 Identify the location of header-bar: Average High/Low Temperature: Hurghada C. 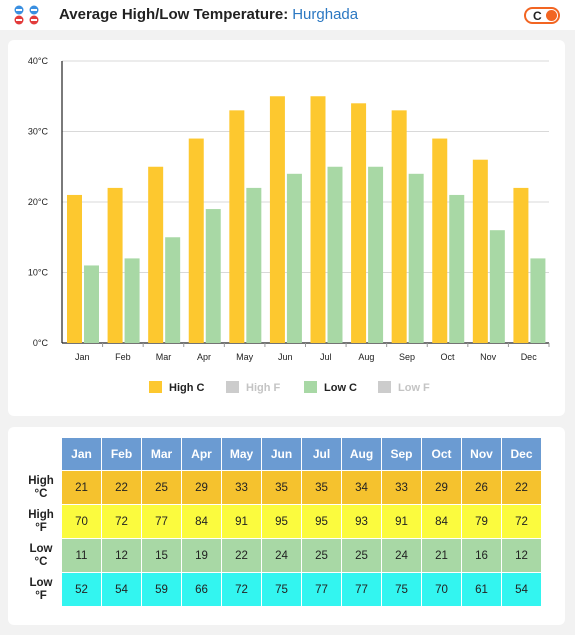
(287, 15).